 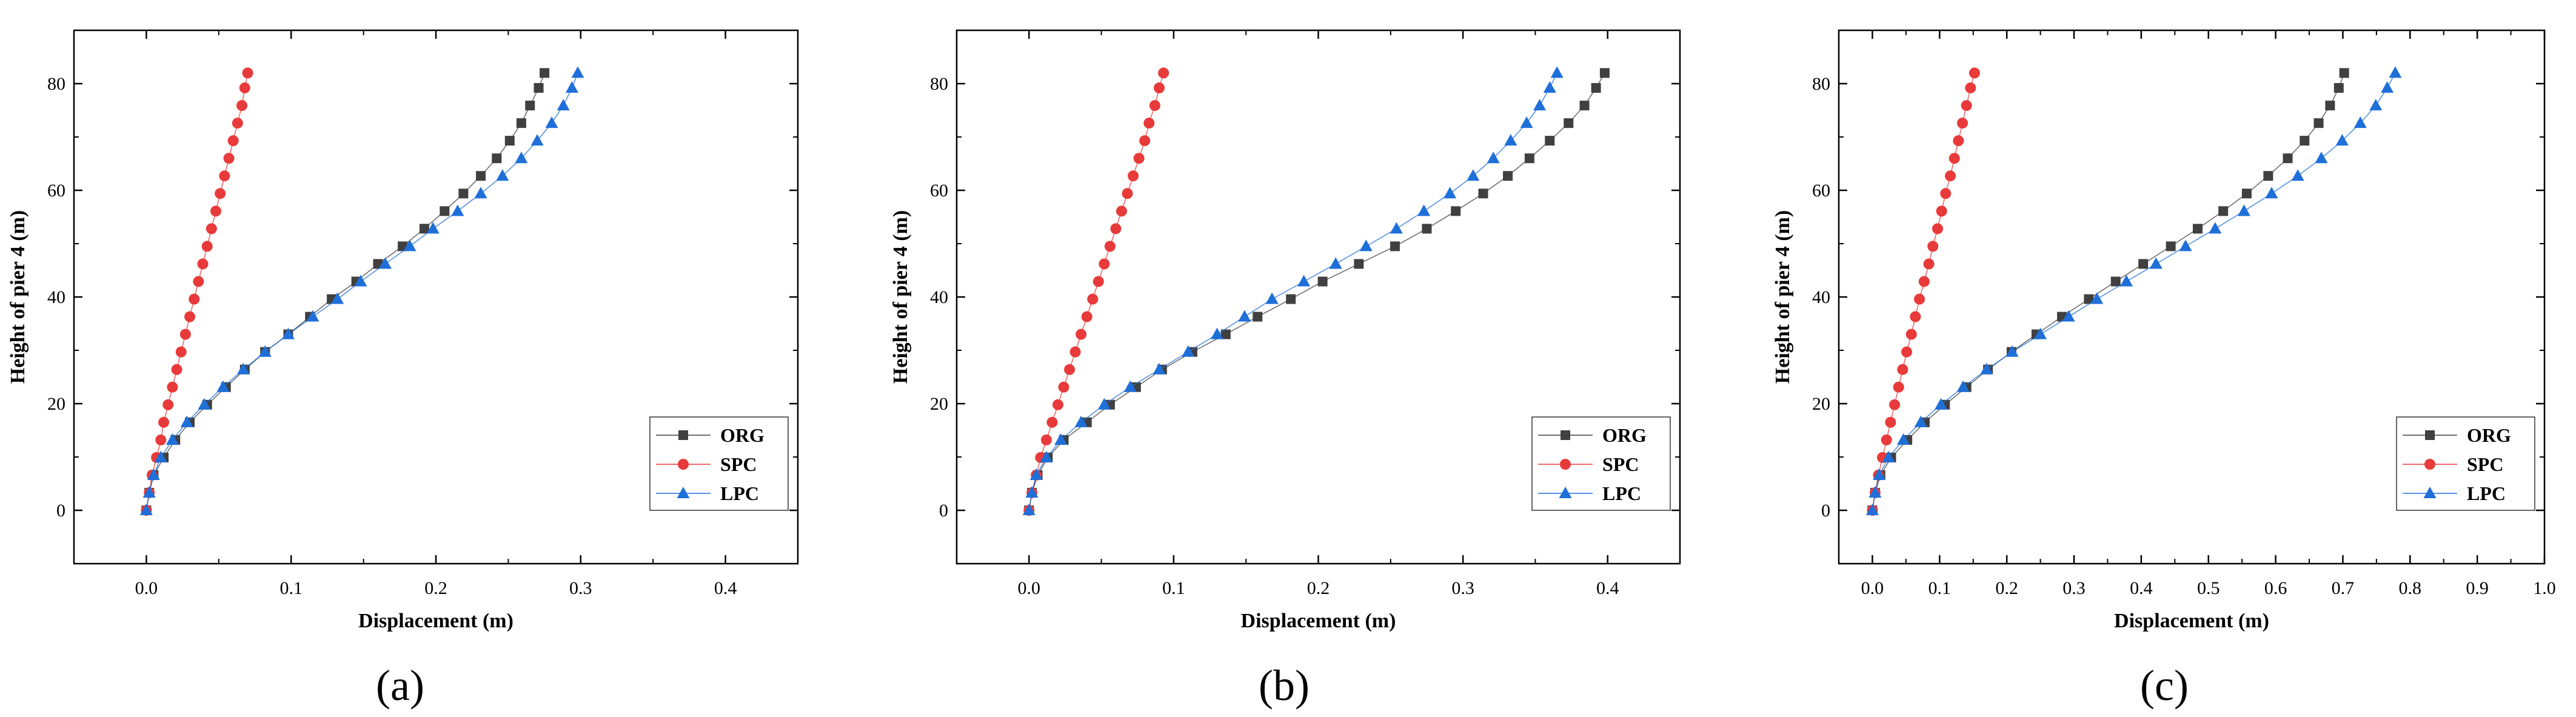 I want to click on x-tick-label: 0.4, so click(x=2141, y=588).